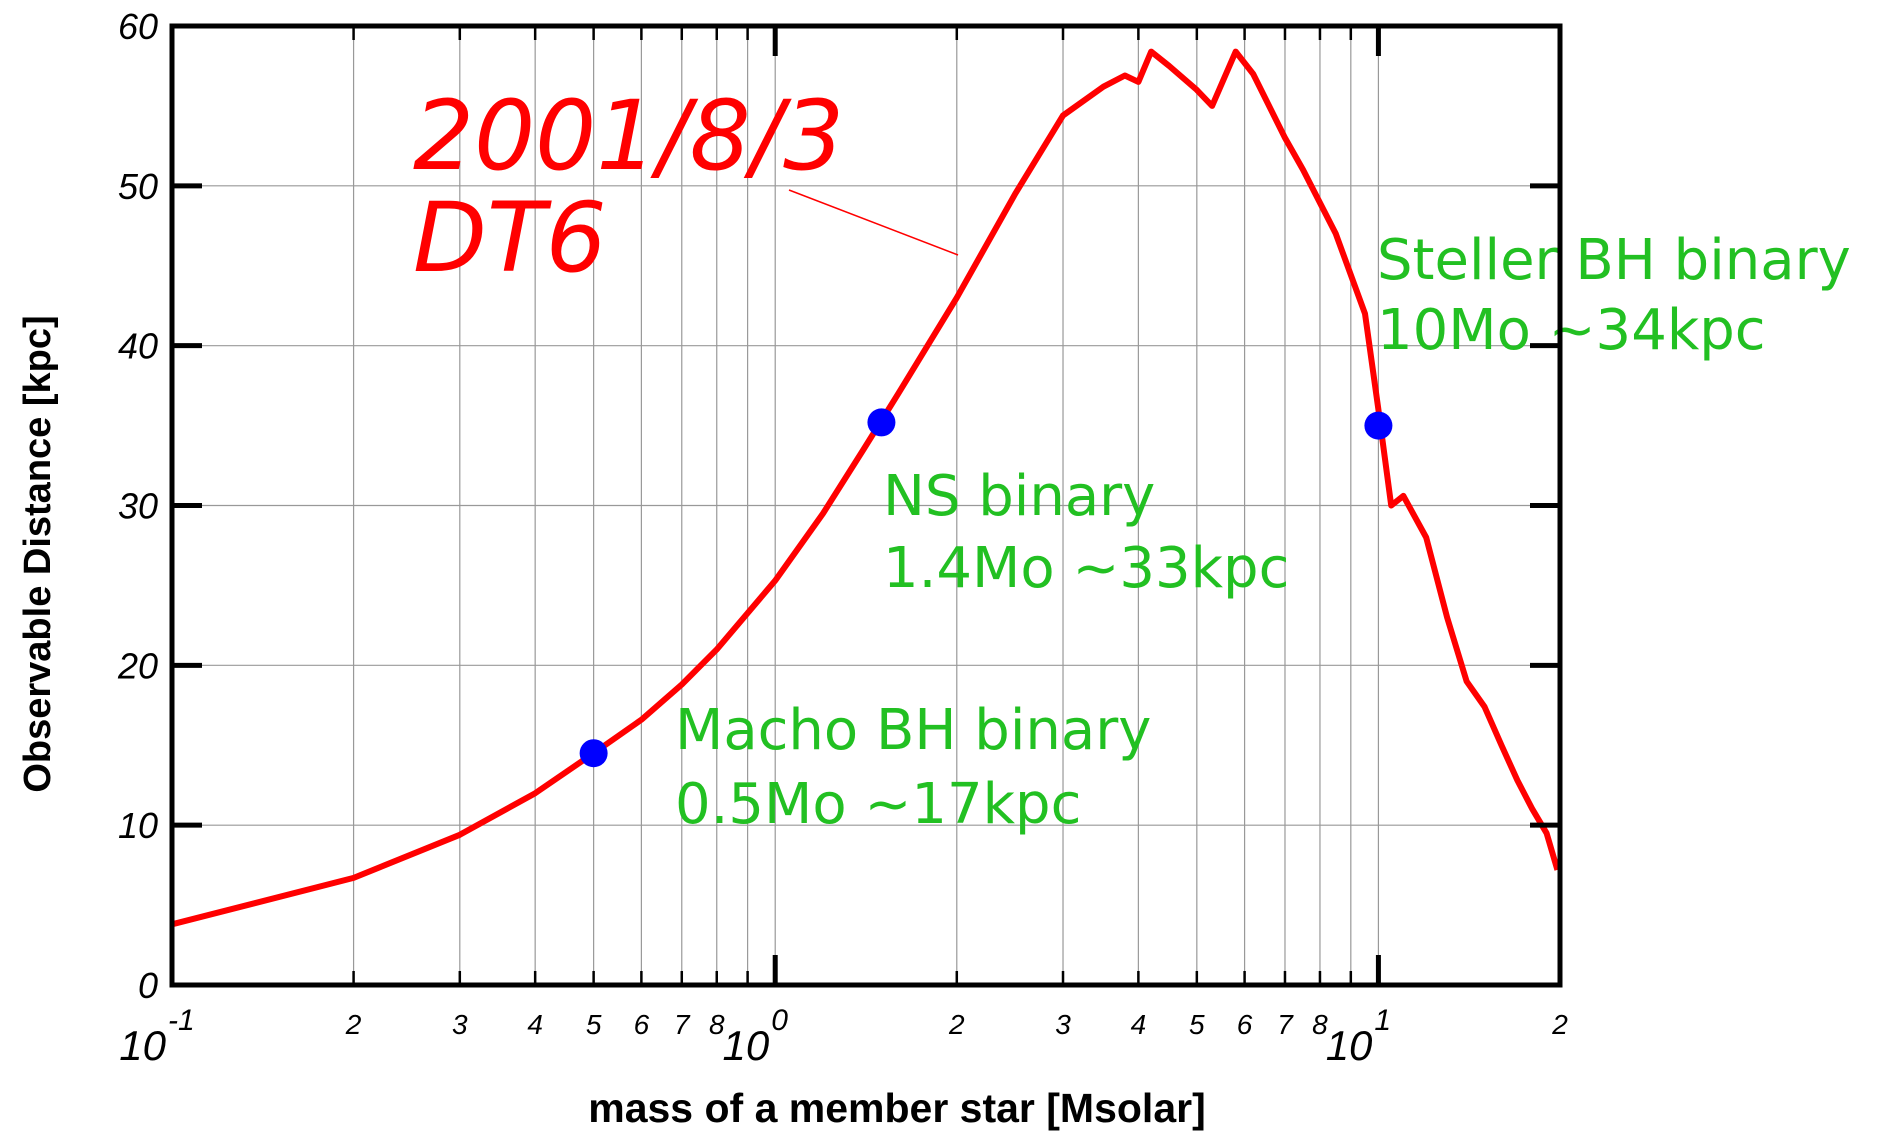  What do you see at coordinates (138, 186) in the screenshot?
I see `y-tick-label: 50` at bounding box center [138, 186].